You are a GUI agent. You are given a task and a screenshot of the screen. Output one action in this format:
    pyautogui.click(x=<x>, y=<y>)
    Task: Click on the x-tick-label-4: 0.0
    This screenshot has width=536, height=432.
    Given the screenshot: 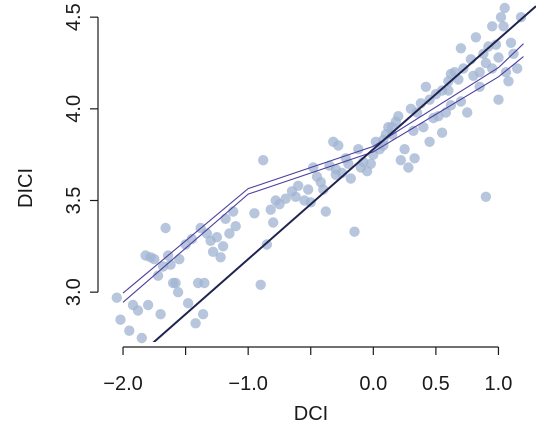 What is the action you would take?
    pyautogui.click(x=373, y=384)
    